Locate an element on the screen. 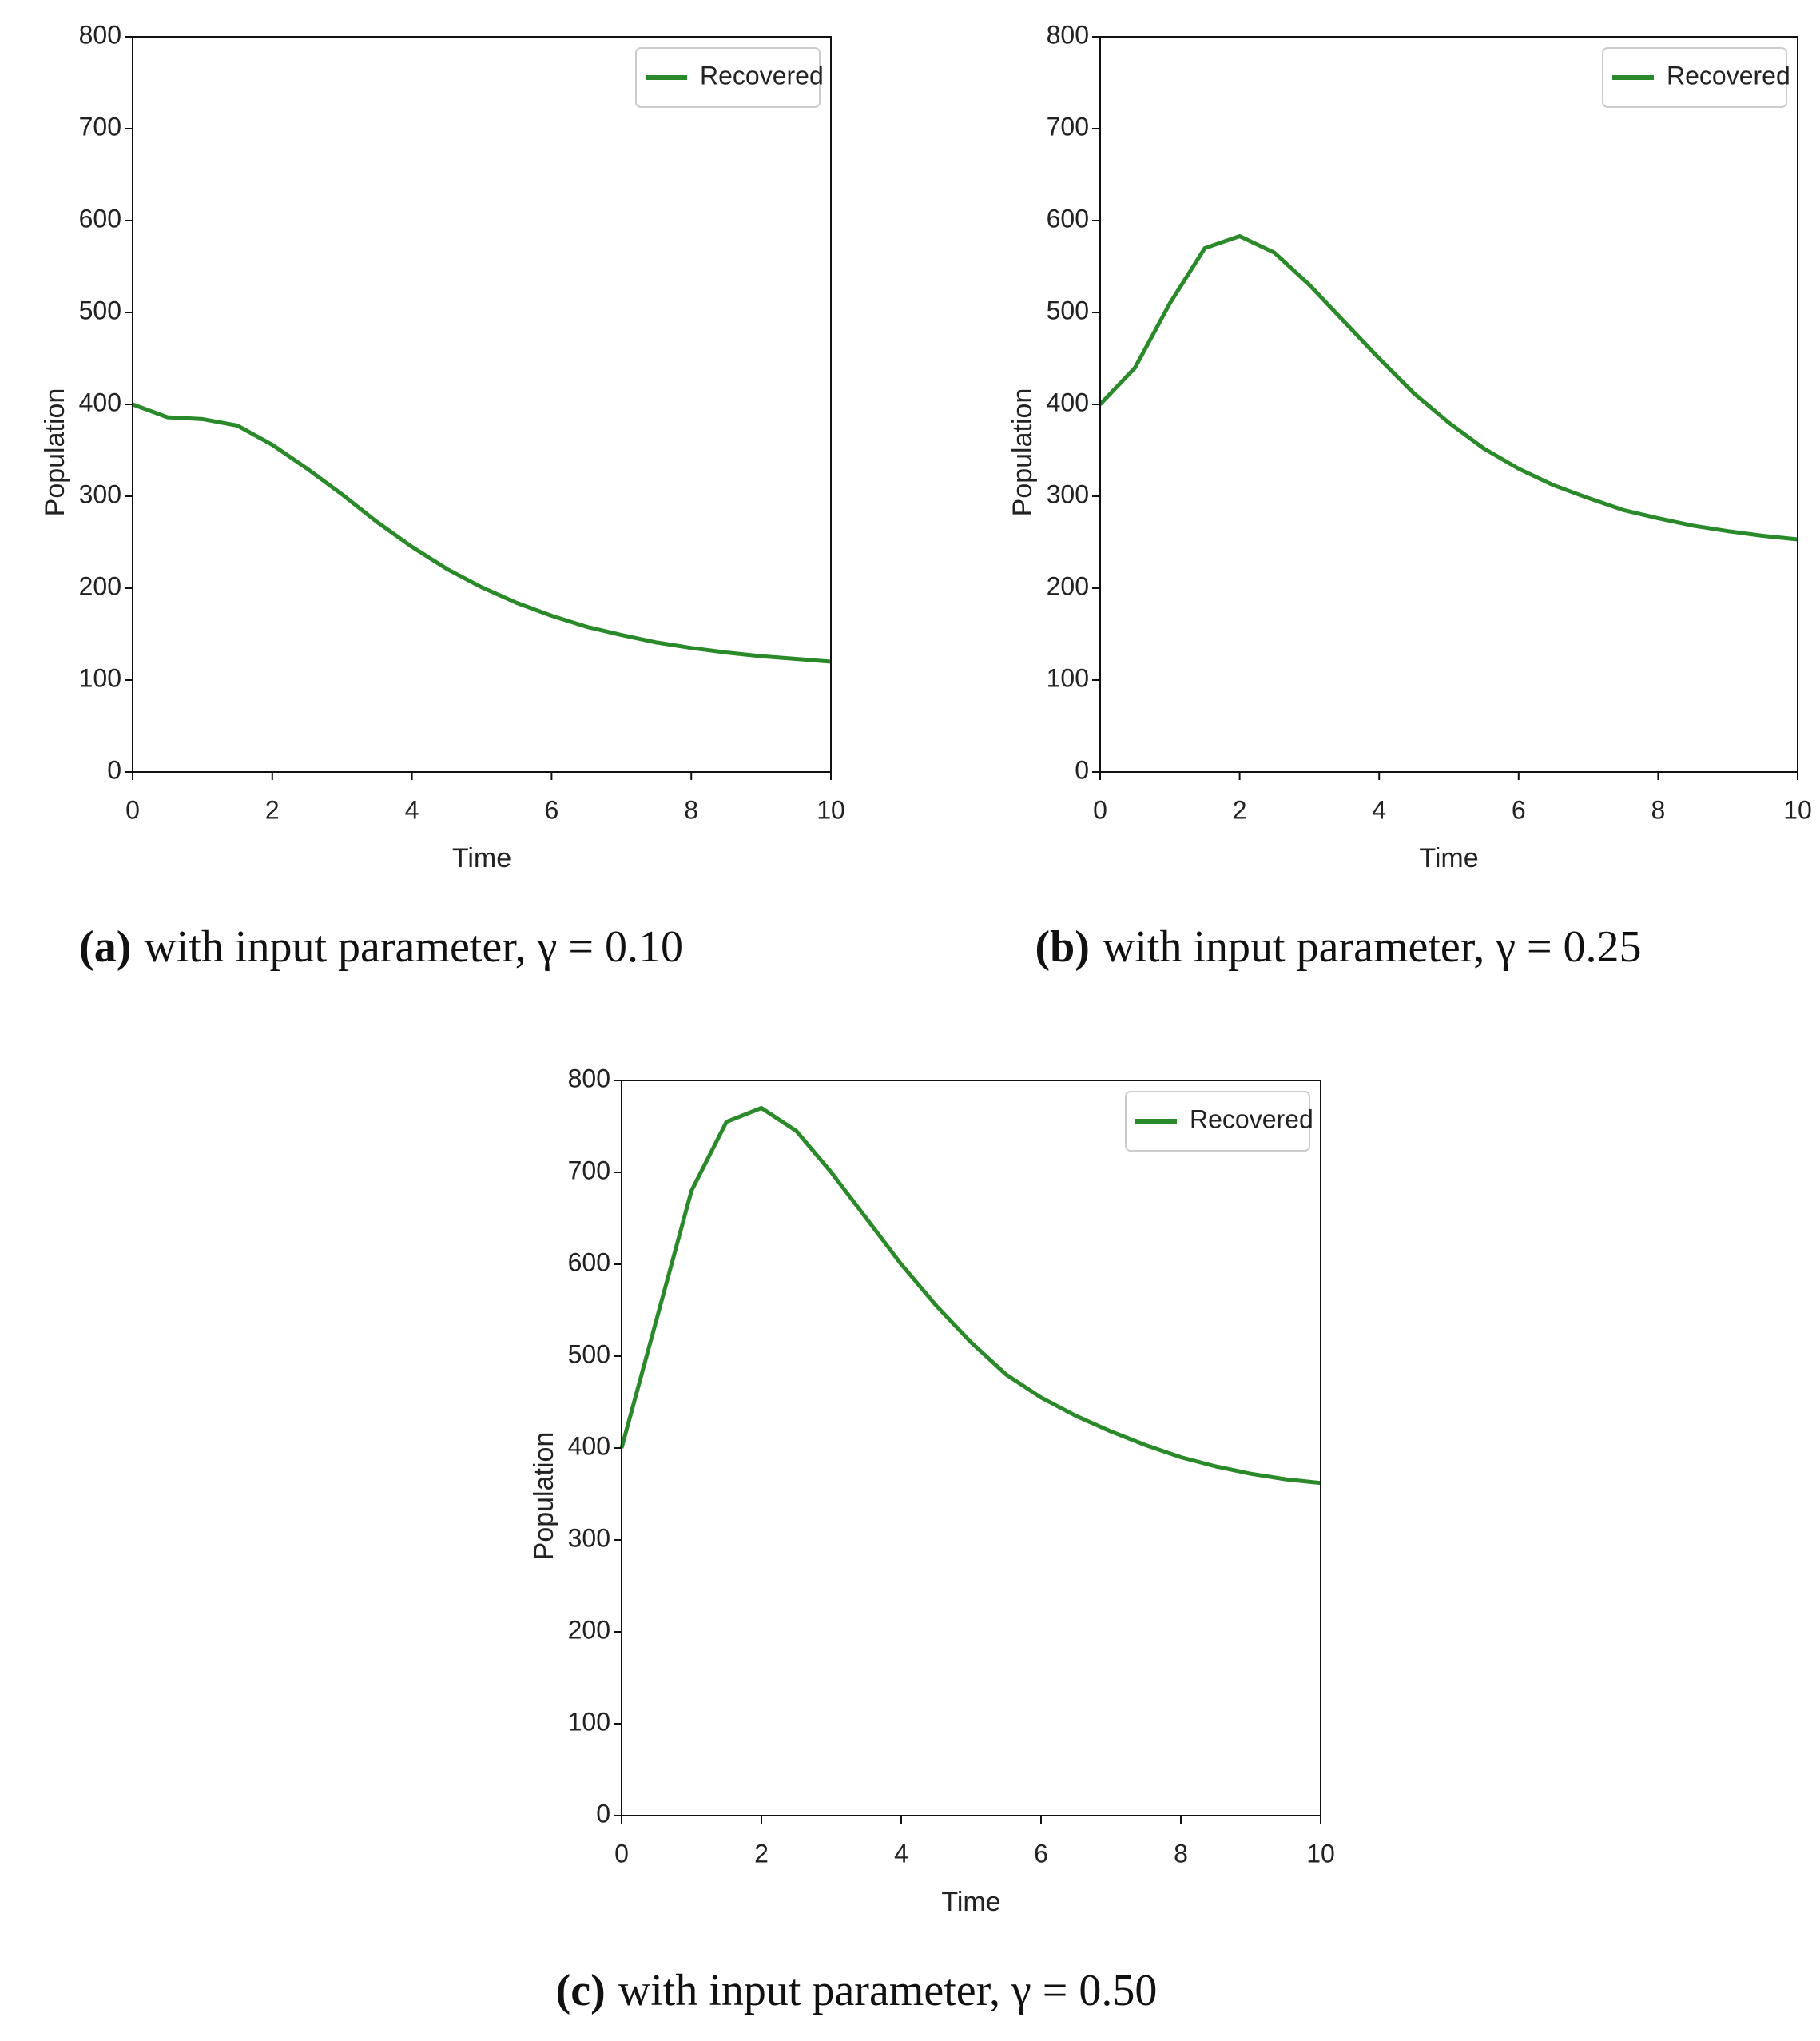 The width and height of the screenshot is (1820, 2041). caption: (c) with input parameter, γ = 0.50 is located at coordinates (857, 1990).